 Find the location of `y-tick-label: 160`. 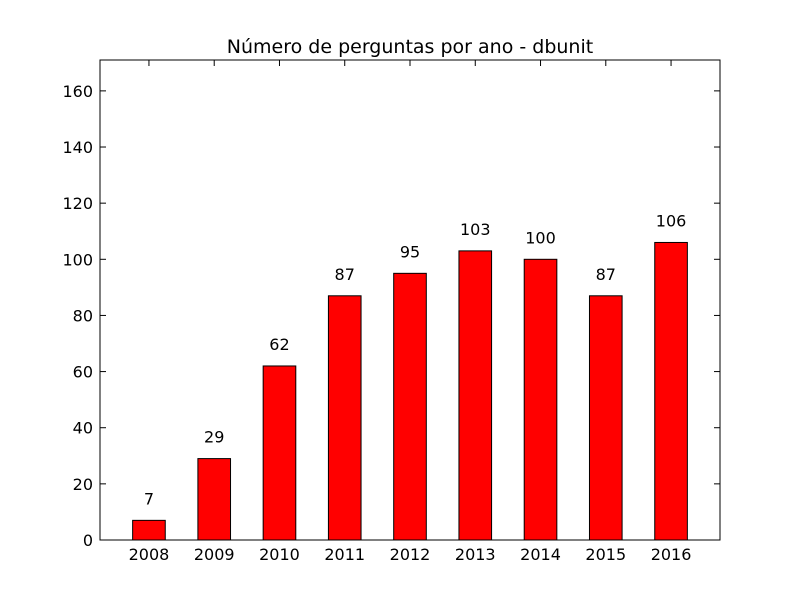

y-tick-label: 160 is located at coordinates (77, 91).